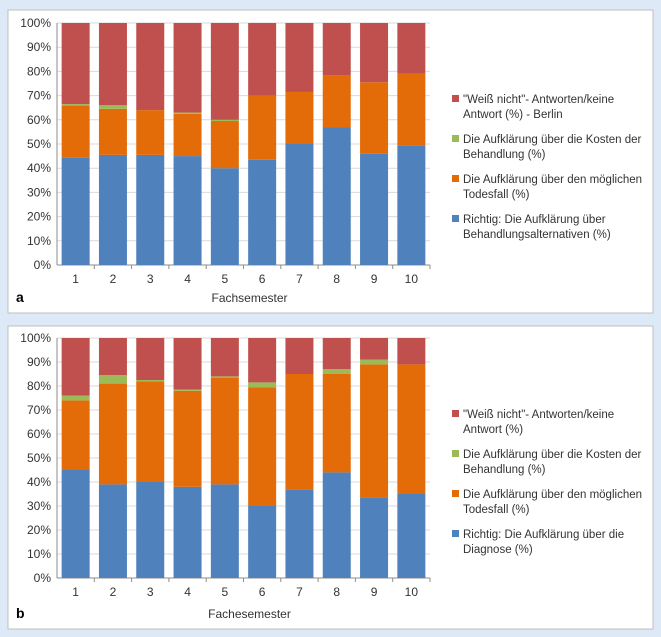  Describe the element at coordinates (225, 592) in the screenshot. I see `panel-b-x-tick-label: 5` at that location.